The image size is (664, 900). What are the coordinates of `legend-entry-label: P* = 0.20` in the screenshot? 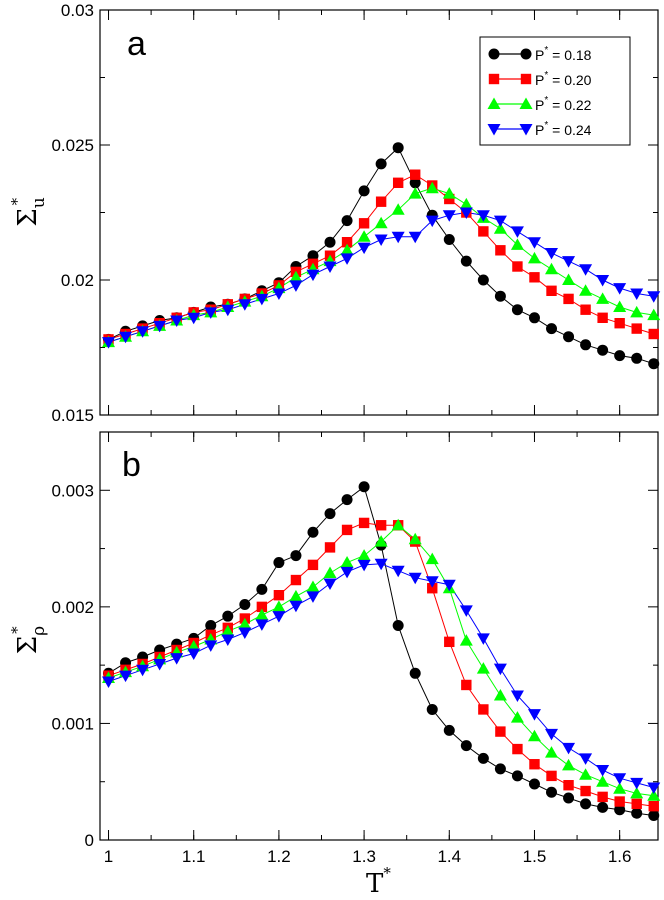 It's located at (563, 79).